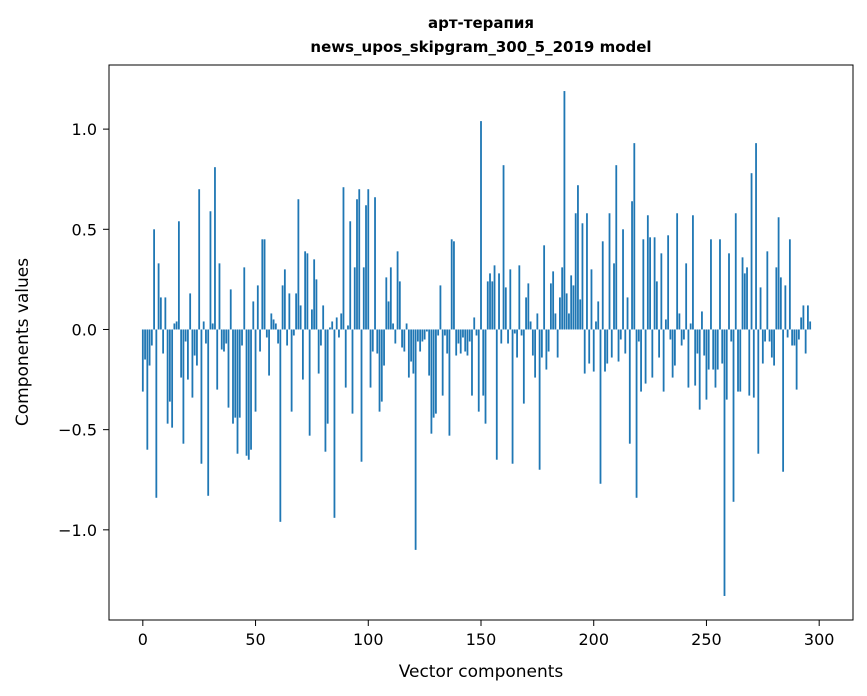 The image size is (867, 696). Describe the element at coordinates (255, 639) in the screenshot. I see `x-tick-label: 50` at that location.